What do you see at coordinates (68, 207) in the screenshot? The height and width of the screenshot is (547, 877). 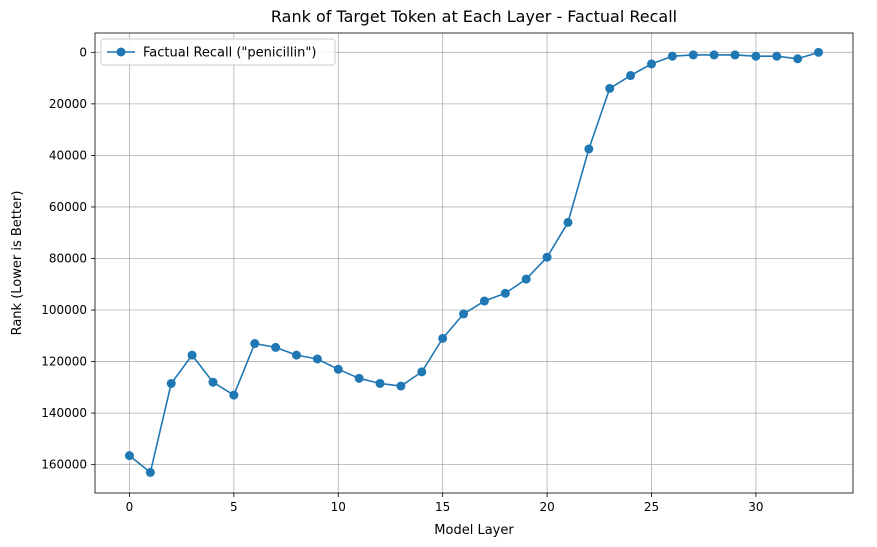 I see `y-tick-label: 60000` at bounding box center [68, 207].